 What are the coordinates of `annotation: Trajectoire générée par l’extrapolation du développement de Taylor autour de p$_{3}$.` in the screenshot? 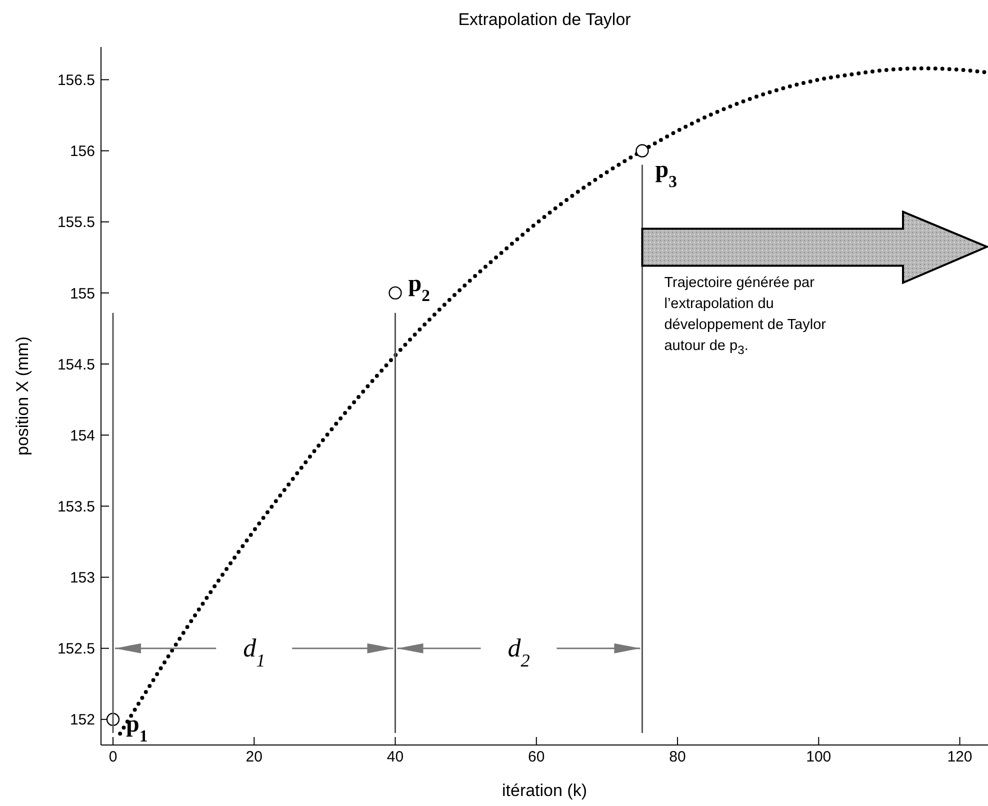 It's located at (745, 316).